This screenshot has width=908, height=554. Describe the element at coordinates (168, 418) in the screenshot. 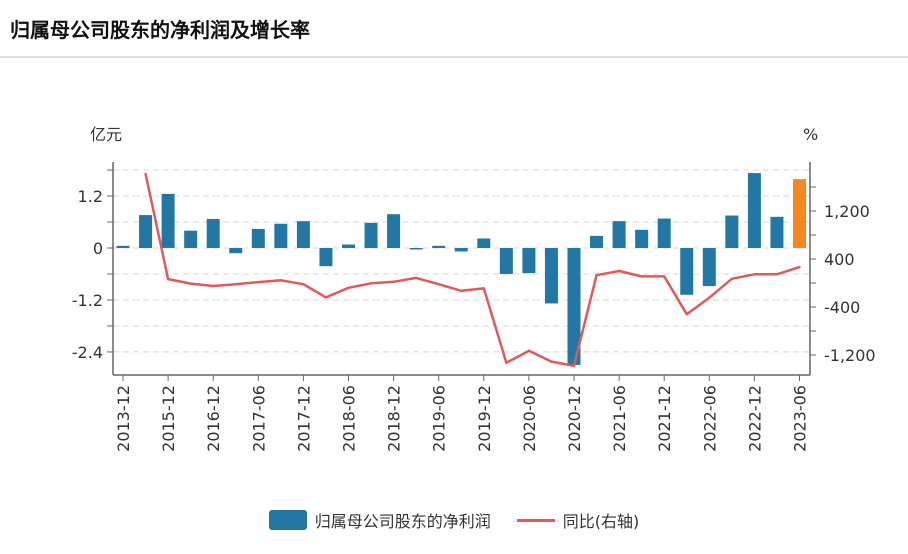

I see `x-tick-label: 2015-12` at that location.